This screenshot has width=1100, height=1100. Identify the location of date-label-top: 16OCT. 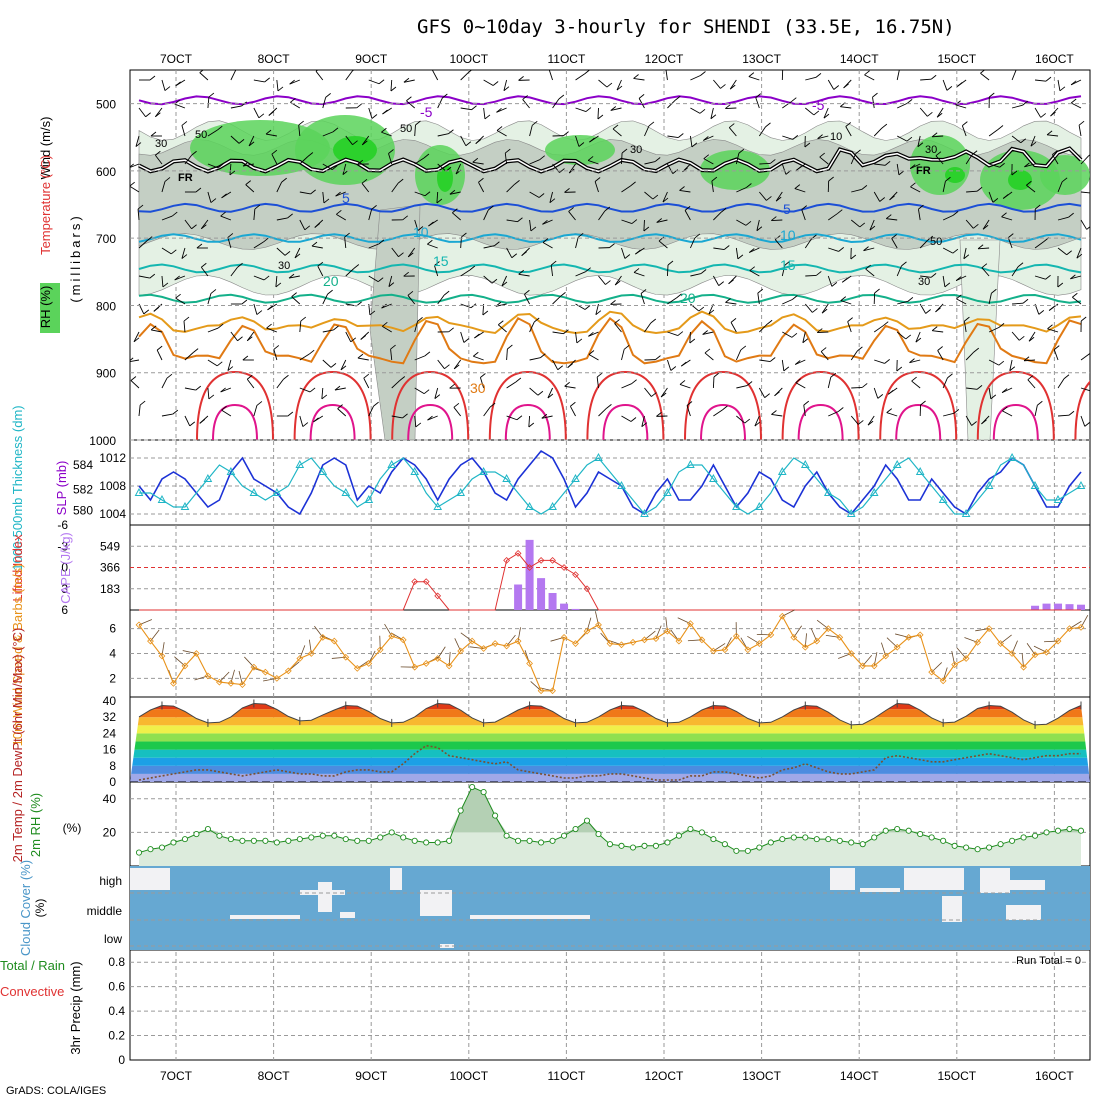
(1054, 59).